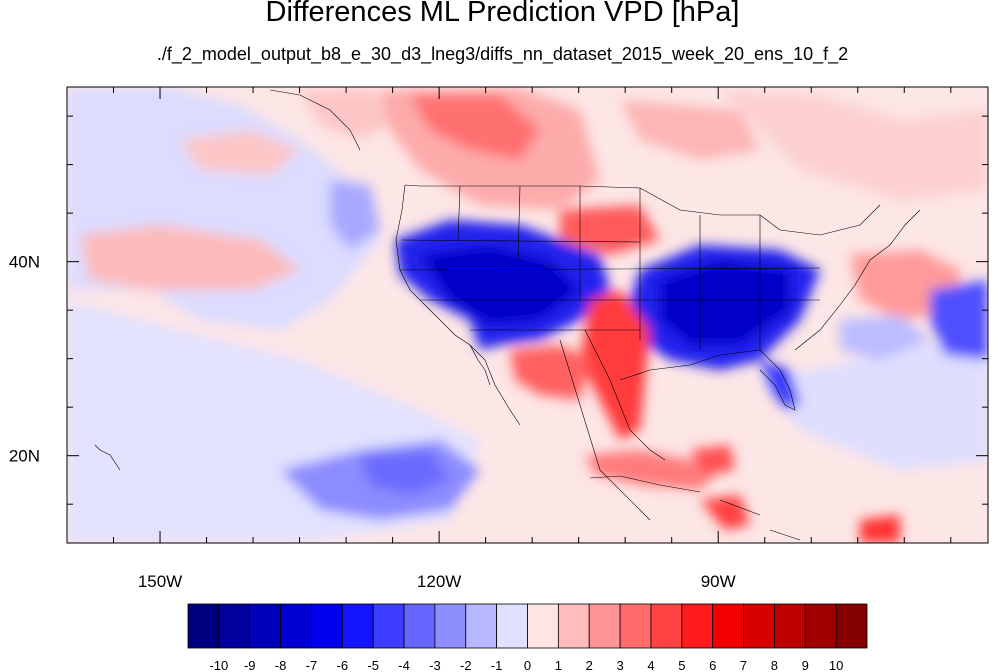 Image resolution: width=1005 pixels, height=672 pixels. I want to click on map-title: Differences ML Prediction VPD [hPa], so click(502, 14).